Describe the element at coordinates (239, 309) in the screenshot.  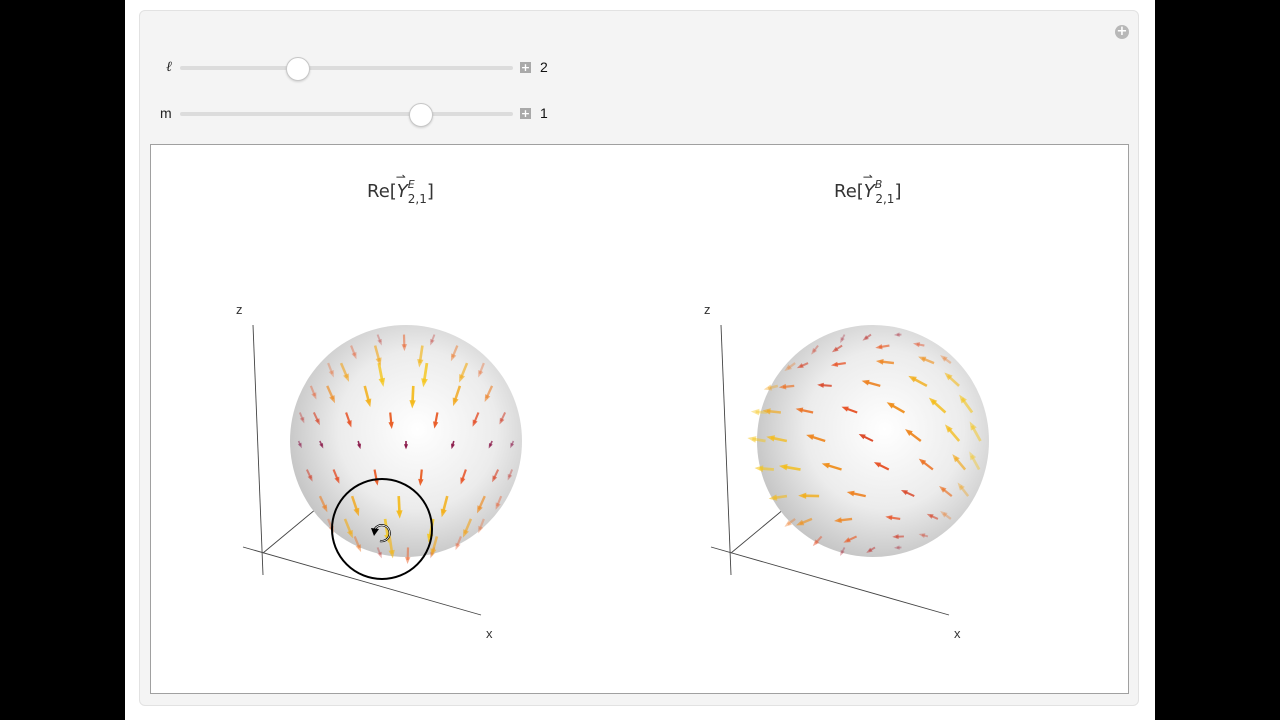
I see `axis-label-z-electric: z` at that location.